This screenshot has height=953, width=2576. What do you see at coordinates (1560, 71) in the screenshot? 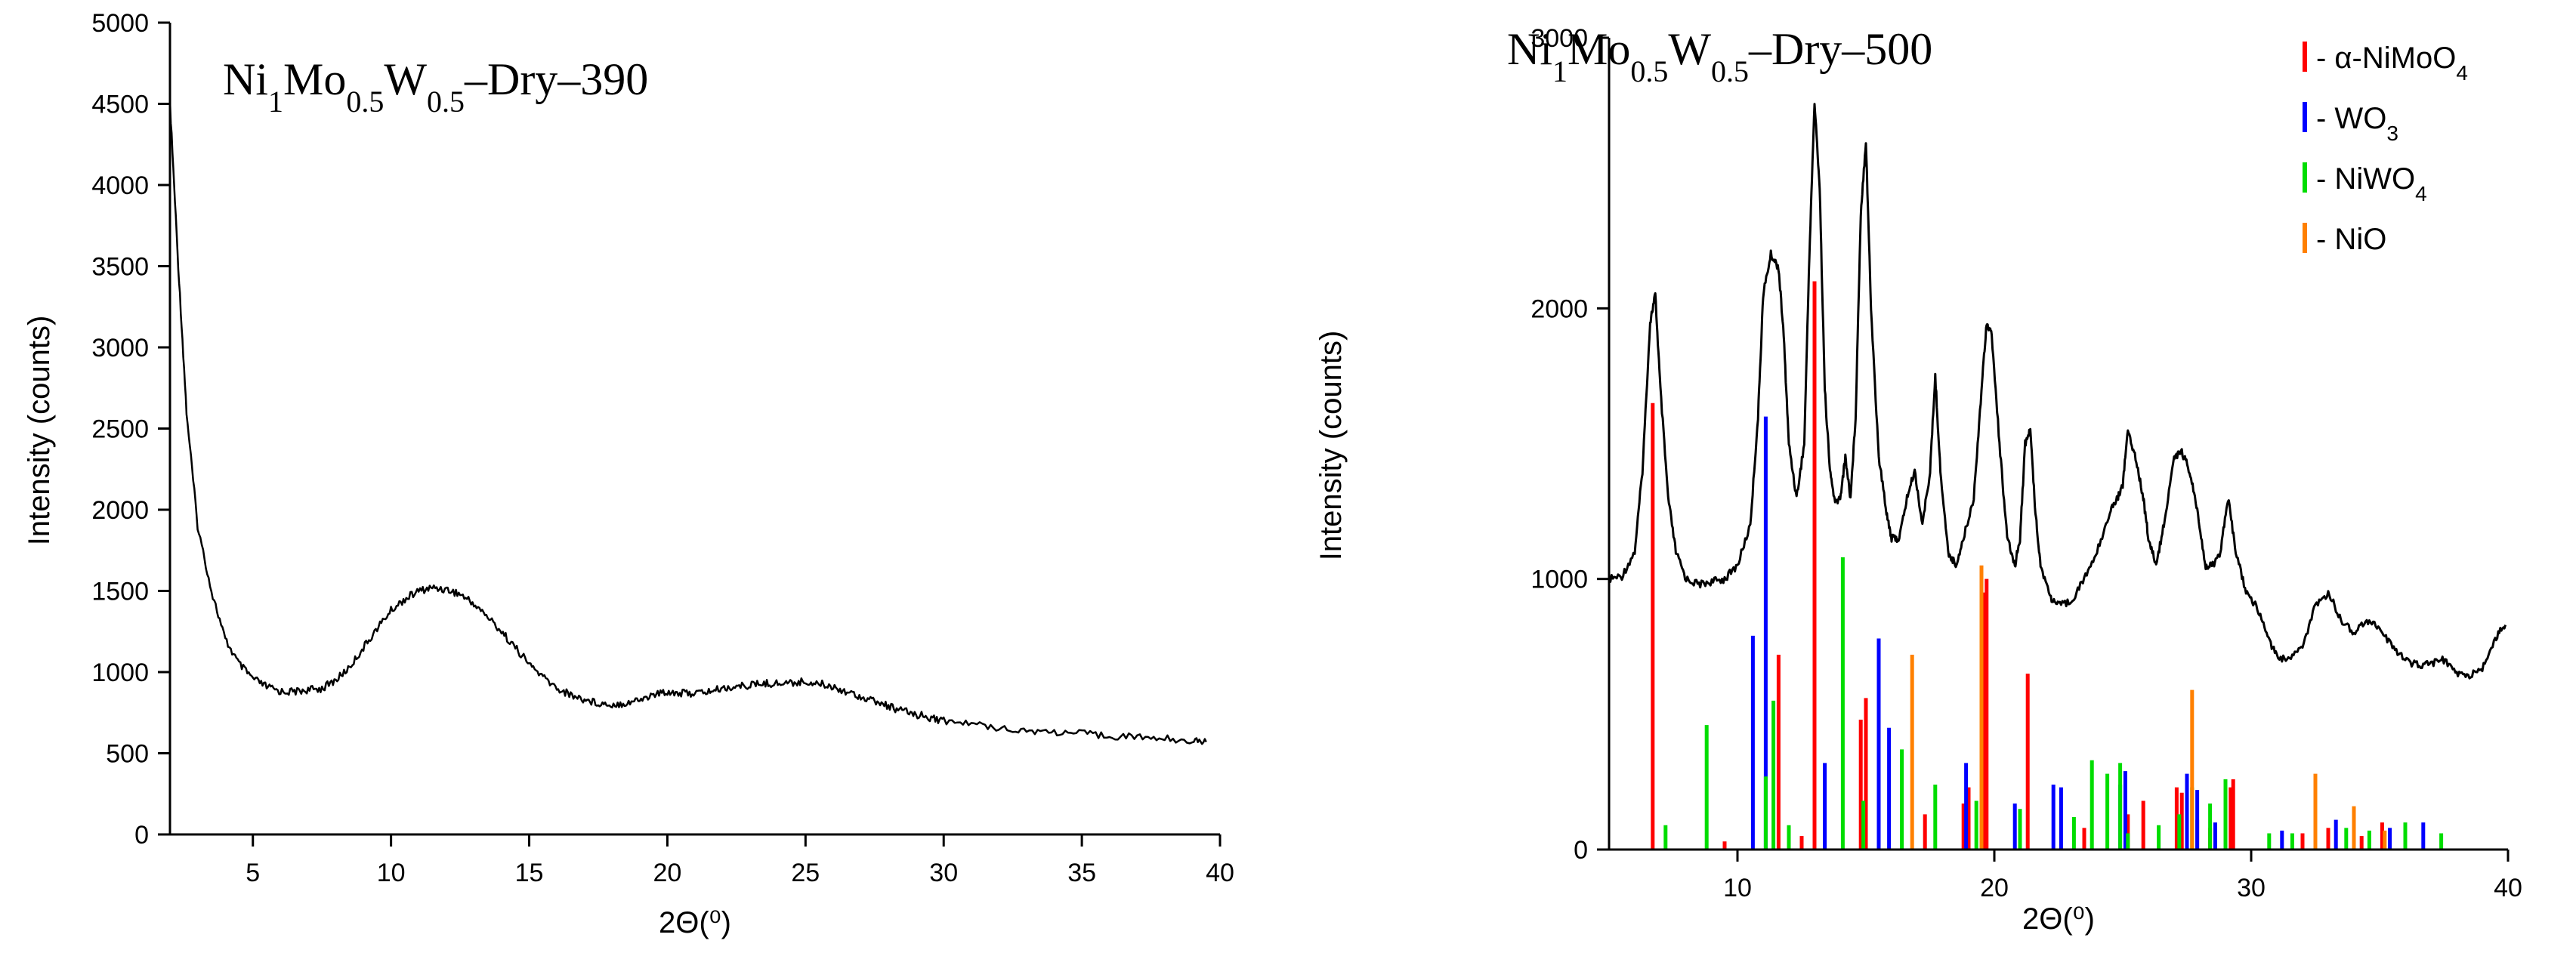
I see `title-right-sub1: 1` at bounding box center [1560, 71].